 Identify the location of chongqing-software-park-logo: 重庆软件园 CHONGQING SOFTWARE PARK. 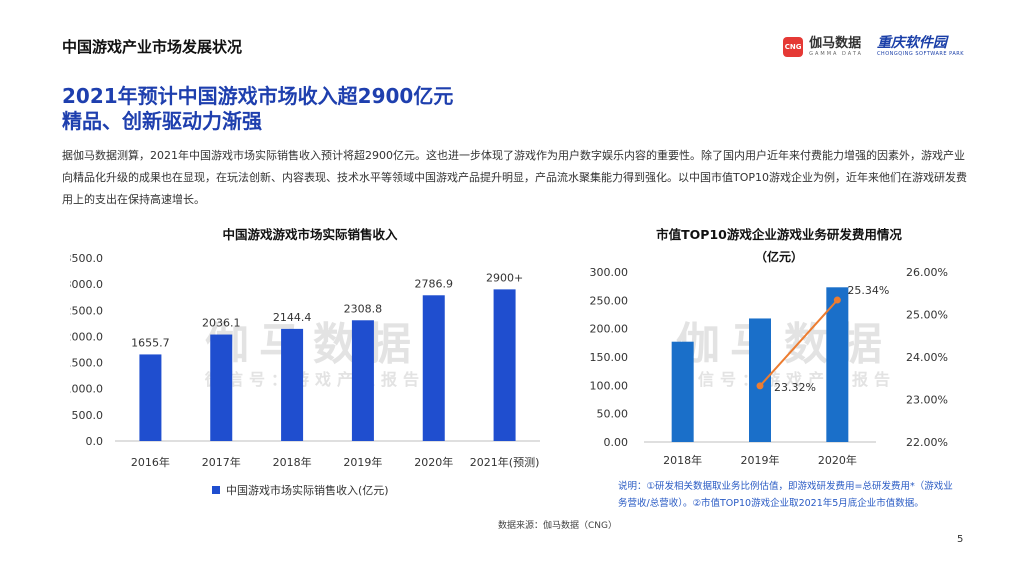
(920, 46).